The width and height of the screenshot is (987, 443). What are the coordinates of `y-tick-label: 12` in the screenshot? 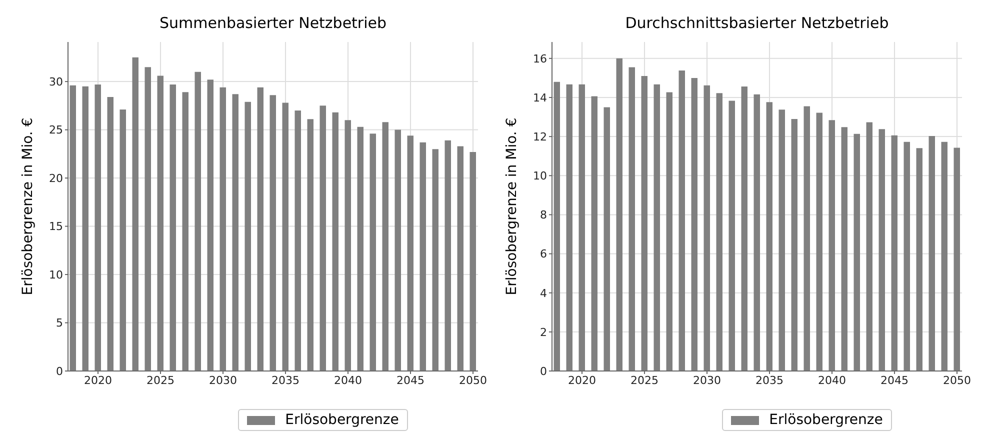 It's located at (540, 137).